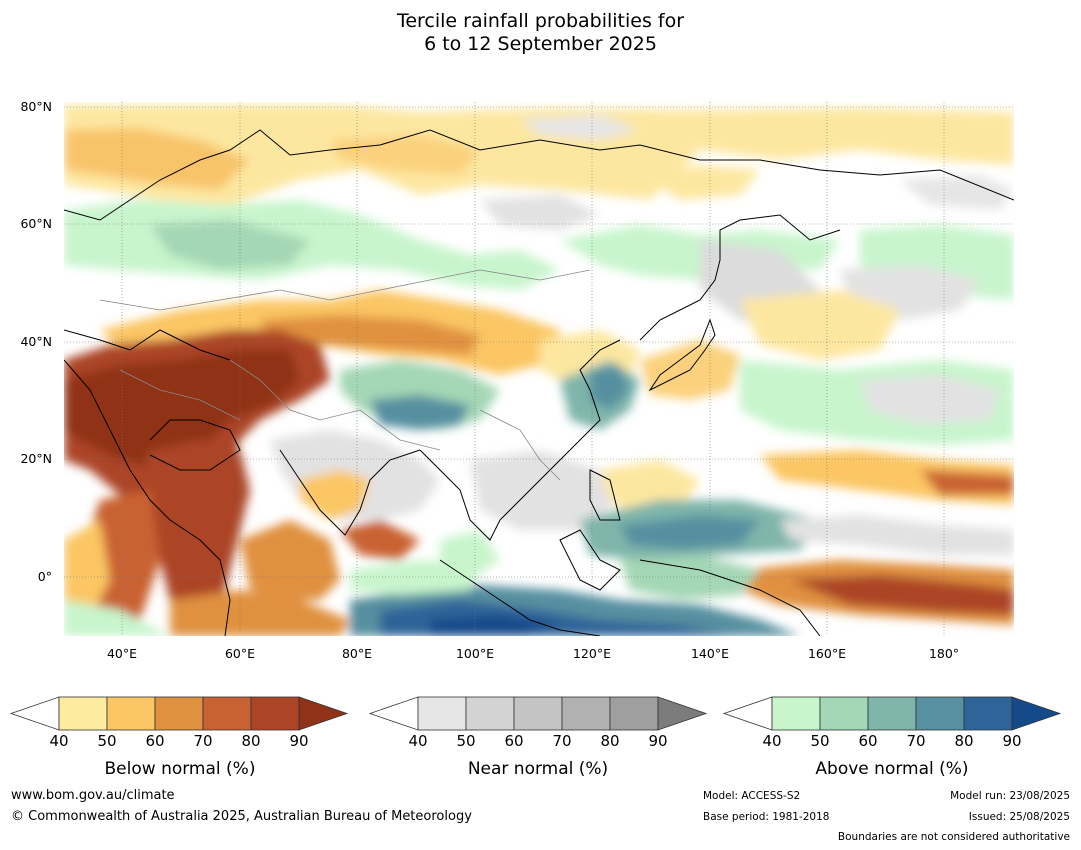  Describe the element at coordinates (122, 653) in the screenshot. I see `lon-label-40e: 40°E` at that location.